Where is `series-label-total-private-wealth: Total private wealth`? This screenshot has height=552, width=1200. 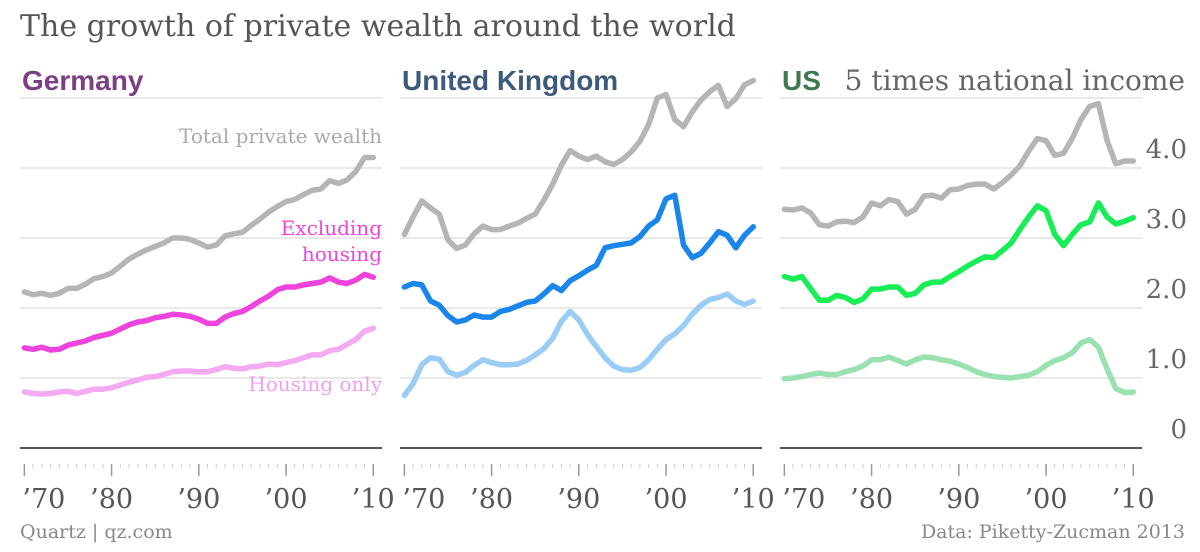 series-label-total-private-wealth: Total private wealth is located at coordinates (280, 136).